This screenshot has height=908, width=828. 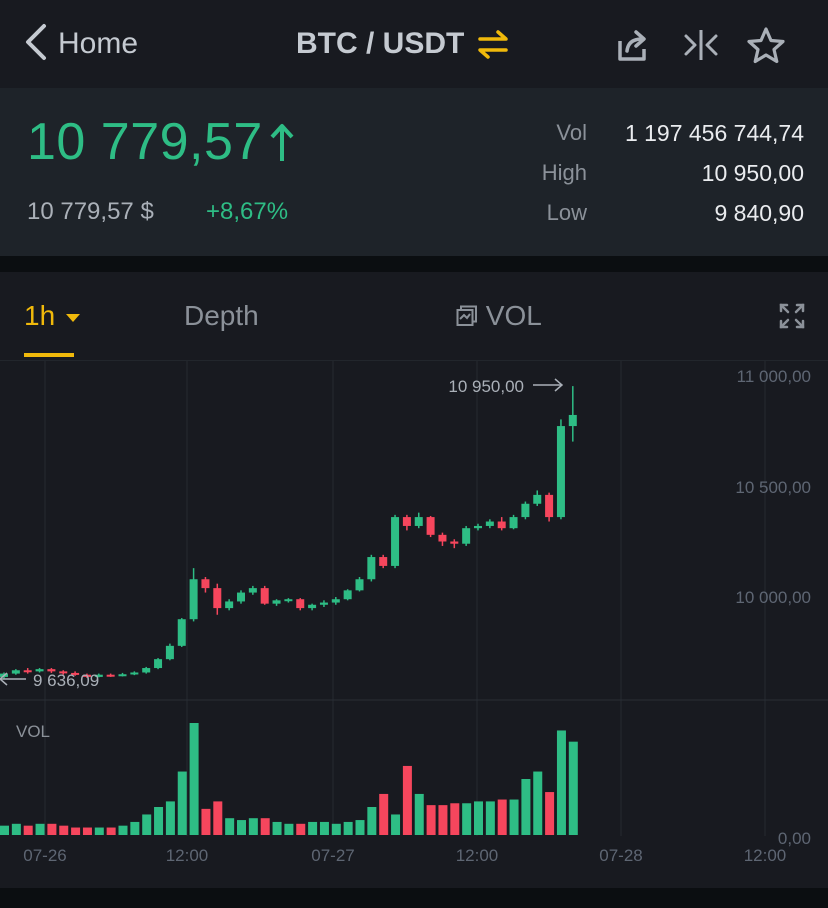 I want to click on fiat-price: 10 779,57 $, so click(x=90, y=211).